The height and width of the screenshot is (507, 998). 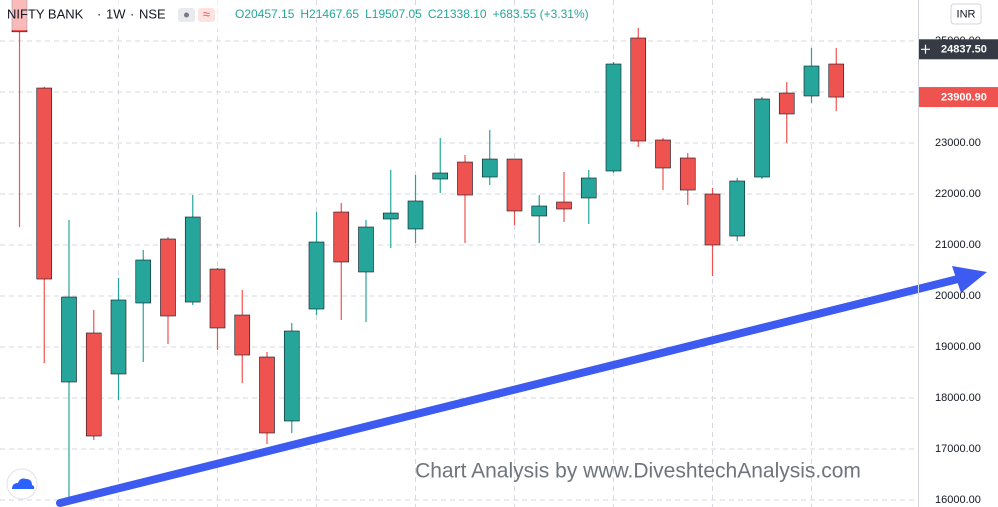 What do you see at coordinates (969, 279) in the screenshot?
I see `arrow-head` at bounding box center [969, 279].